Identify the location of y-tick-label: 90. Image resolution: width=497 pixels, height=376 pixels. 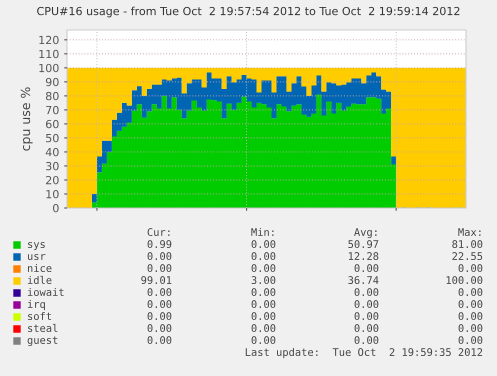
(52, 82).